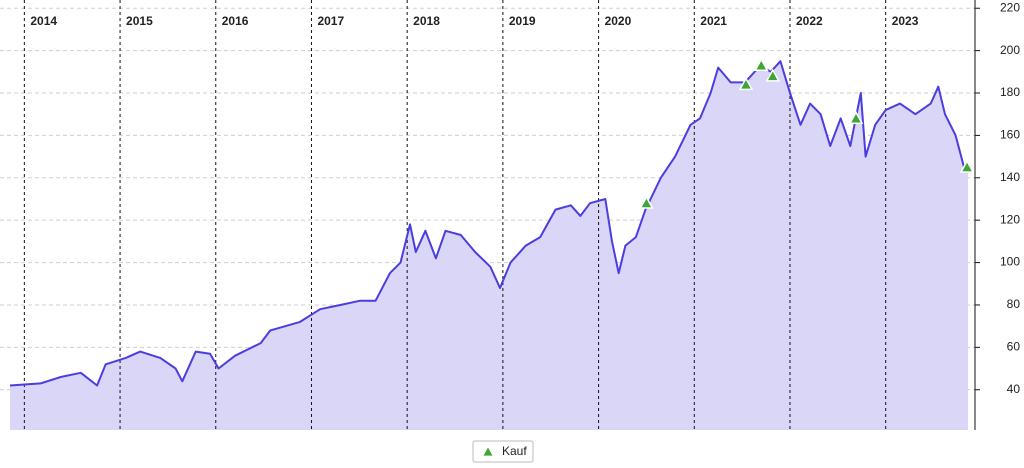 The height and width of the screenshot is (468, 1024). What do you see at coordinates (1014, 389) in the screenshot?
I see `y-tick-label: 40` at bounding box center [1014, 389].